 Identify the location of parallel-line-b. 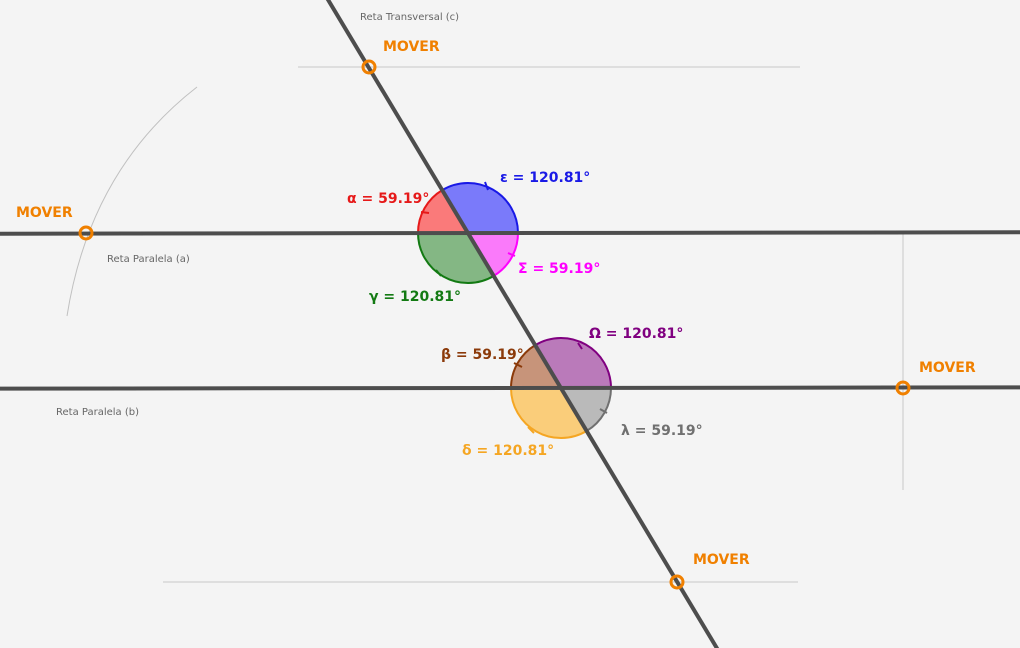
(510, 388).